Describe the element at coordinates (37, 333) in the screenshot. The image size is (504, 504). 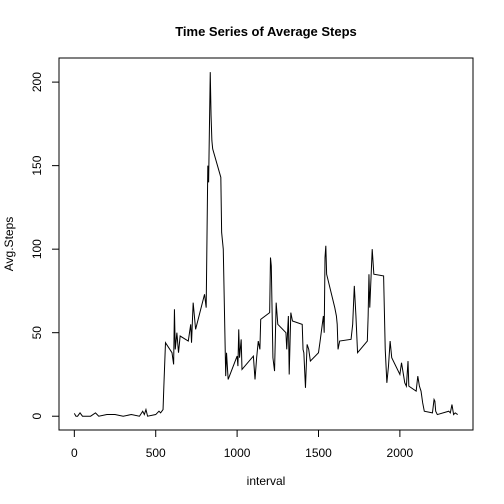
I see `y-tick-label: 50` at that location.